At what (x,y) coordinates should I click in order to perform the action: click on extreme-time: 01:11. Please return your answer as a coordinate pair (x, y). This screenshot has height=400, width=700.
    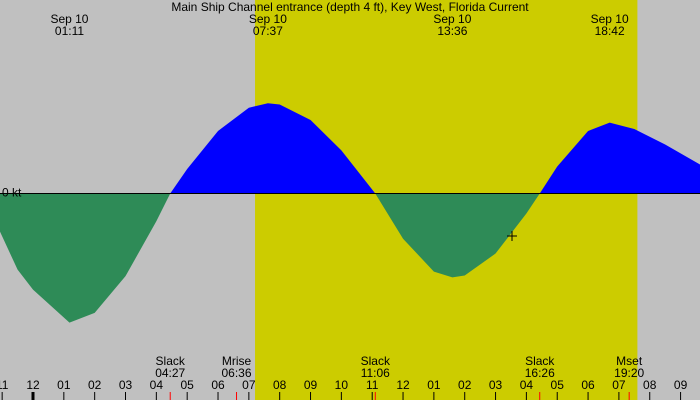
    Looking at the image, I should click on (69, 31).